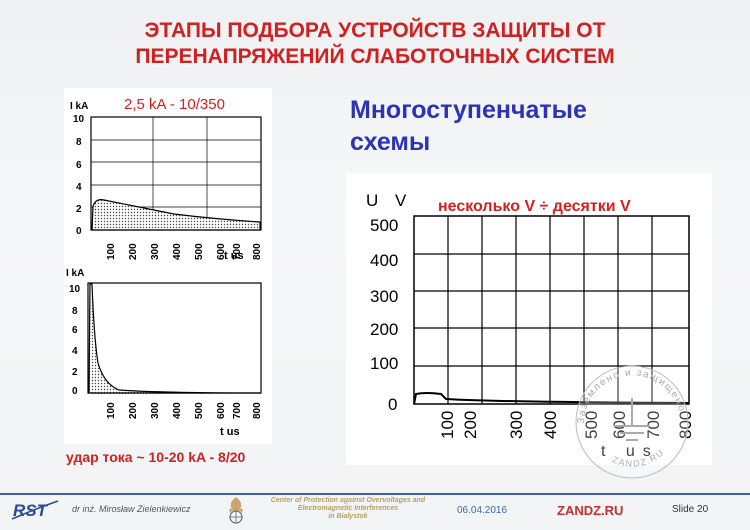 This screenshot has height=530, width=750. I want to click on footer-site: ZANDZ.RU, so click(590, 510).